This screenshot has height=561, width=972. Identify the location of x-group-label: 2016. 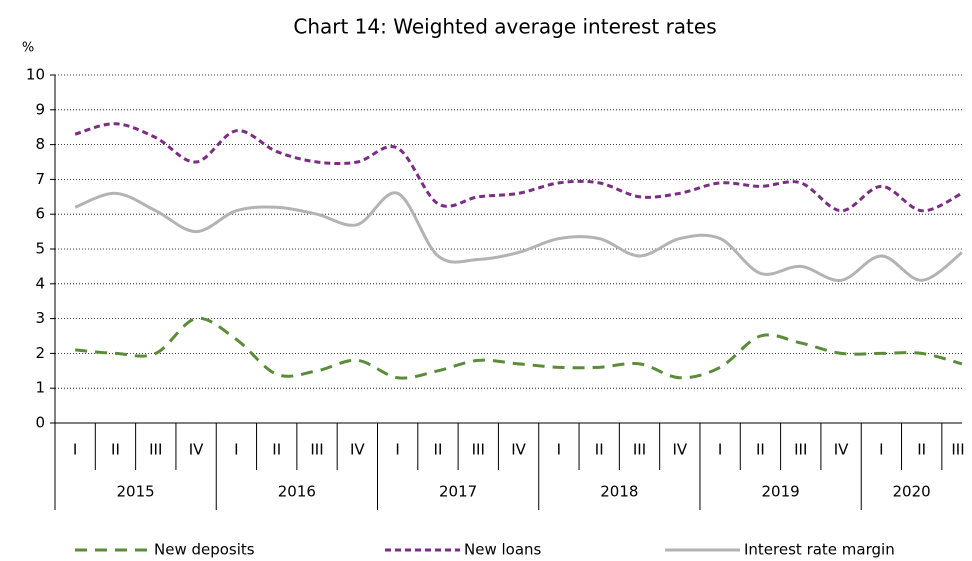
(297, 492).